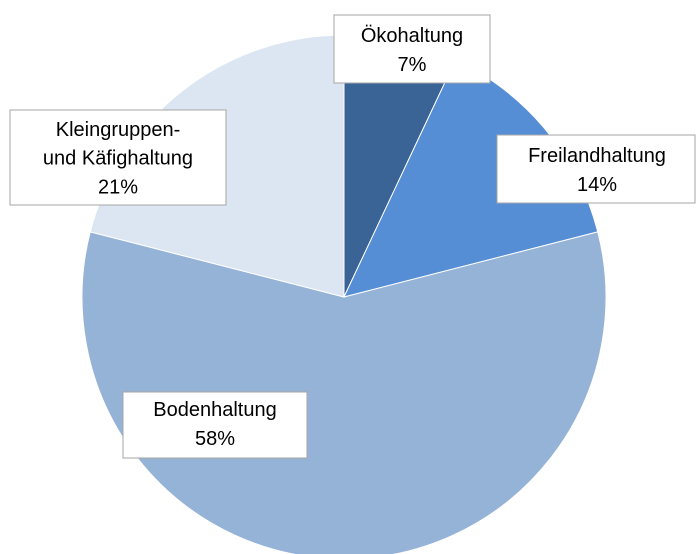  Describe the element at coordinates (412, 65) in the screenshot. I see `value-label: 7%` at that location.